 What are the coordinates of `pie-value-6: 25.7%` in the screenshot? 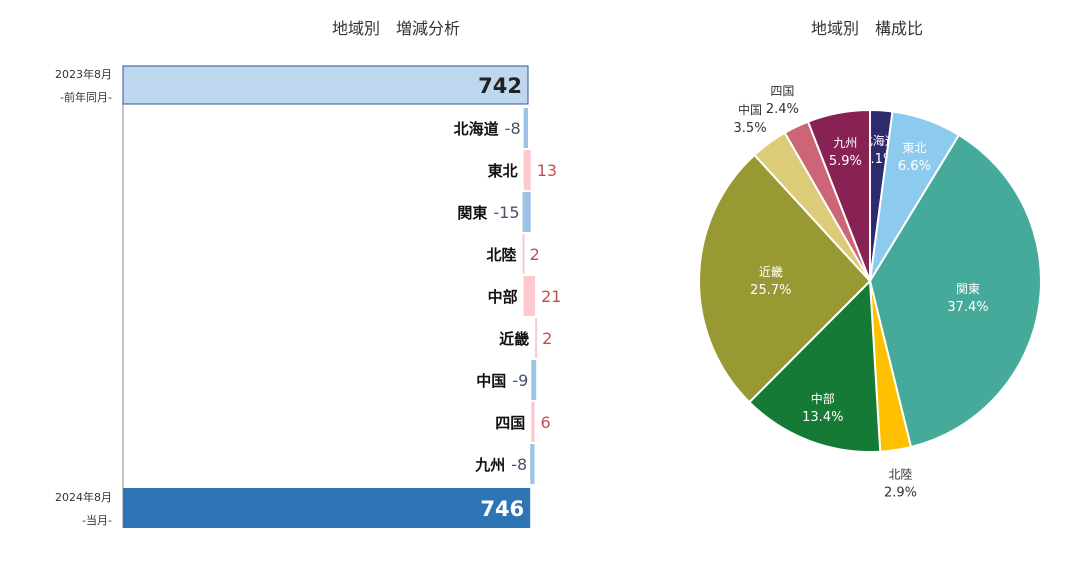 It's located at (770, 290).